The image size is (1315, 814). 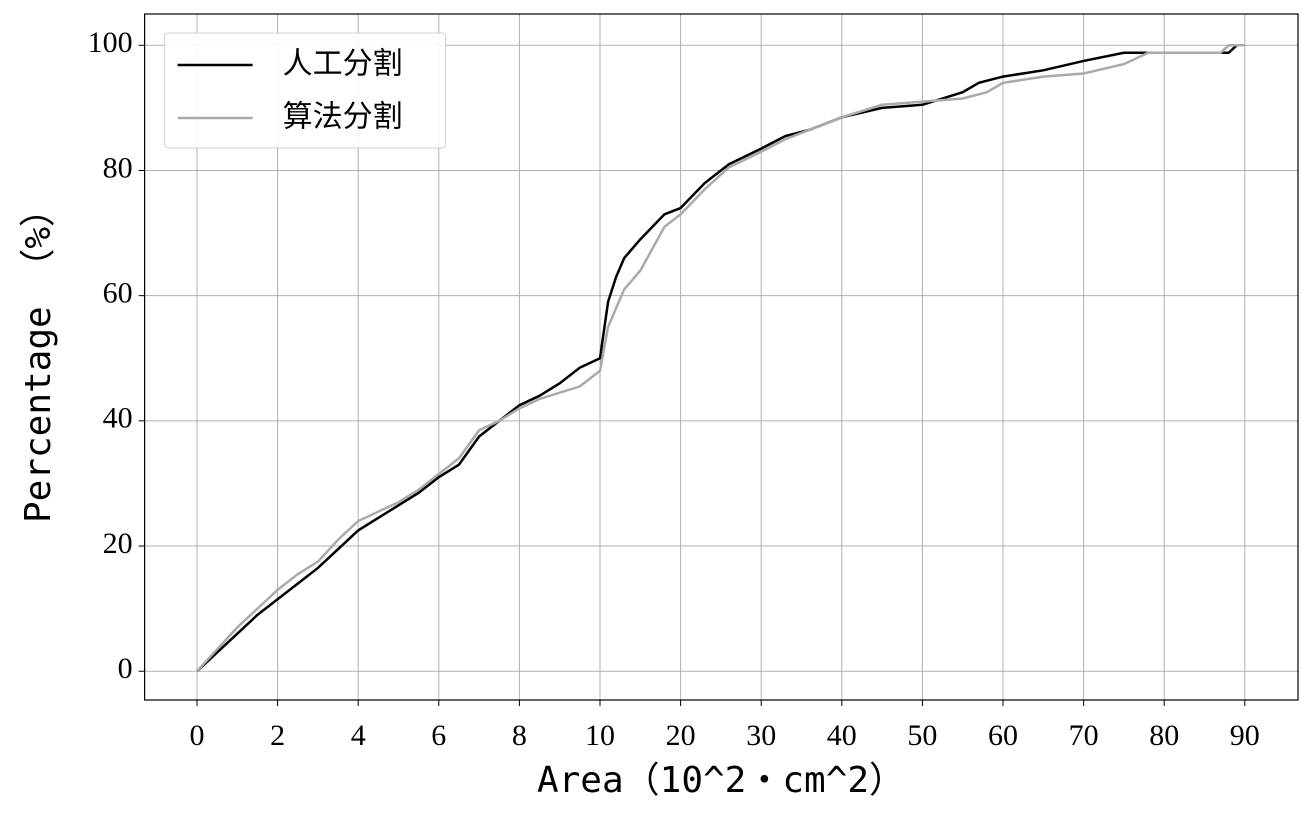 What do you see at coordinates (277, 735) in the screenshot?
I see `x-tick-label: 2` at bounding box center [277, 735].